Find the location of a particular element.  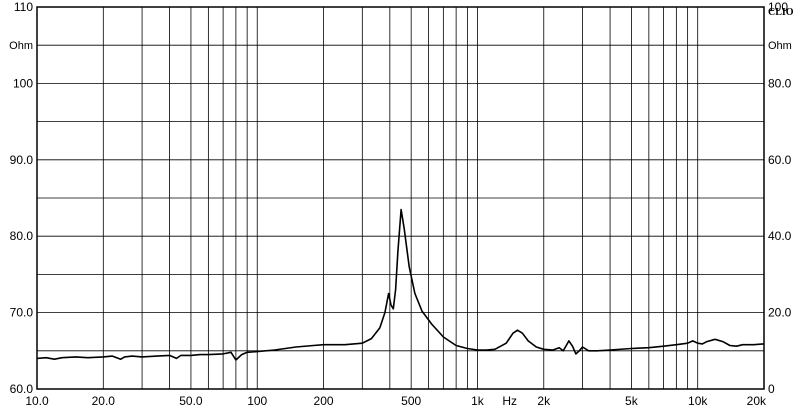

x-tick-label: 1k is located at coordinates (478, 401).